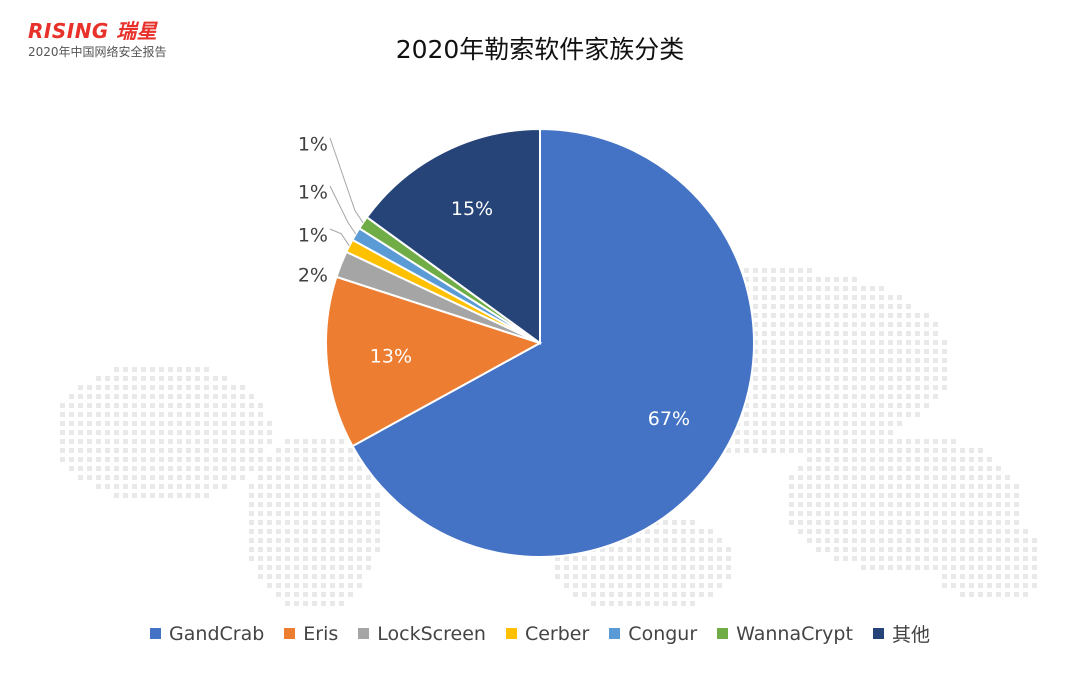  What do you see at coordinates (472, 209) in the screenshot?
I see `data-label-other: 15%` at bounding box center [472, 209].